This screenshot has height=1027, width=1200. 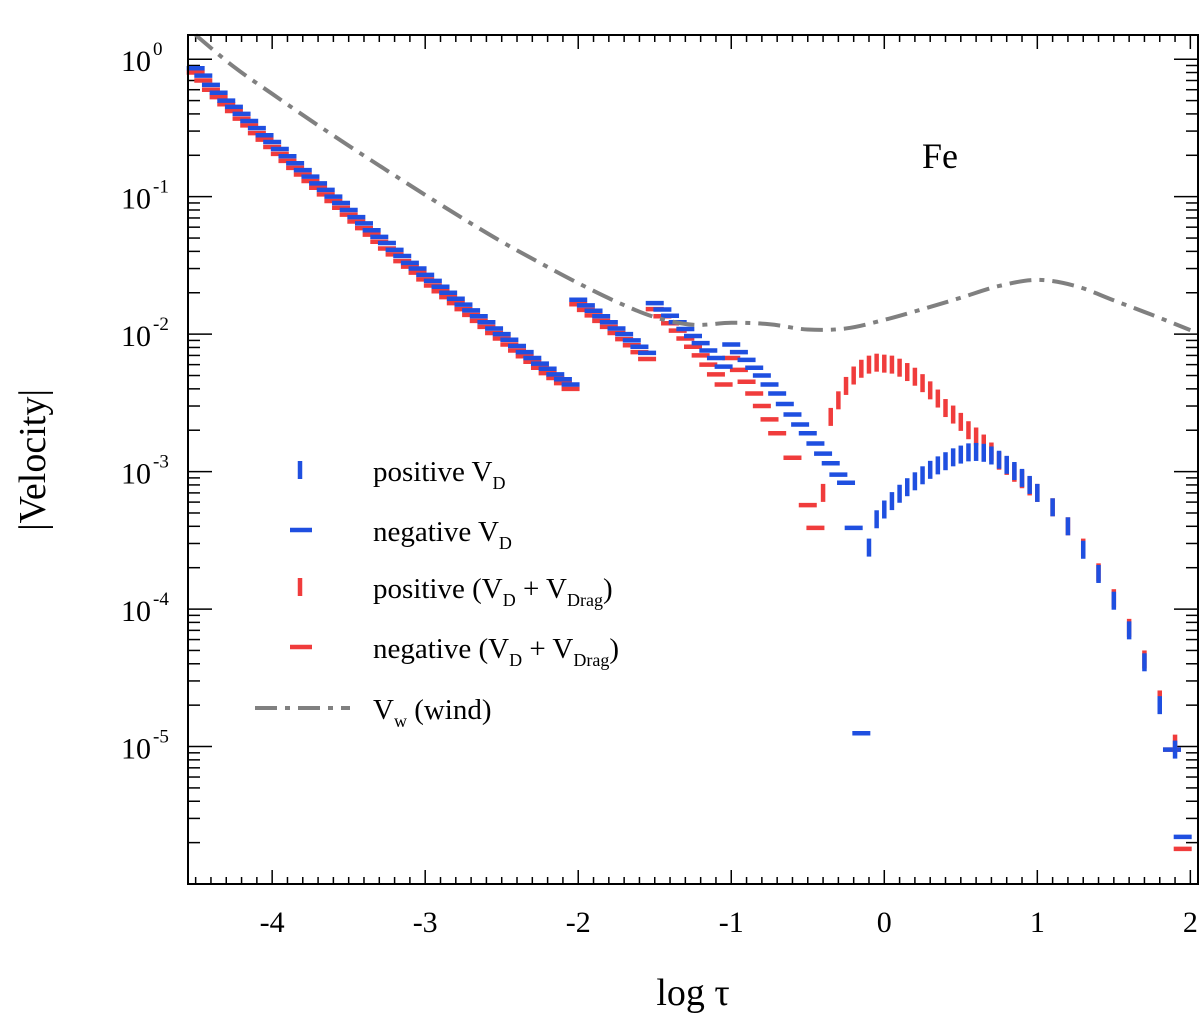 What do you see at coordinates (272, 922) in the screenshot?
I see `x-tick-label: -4` at bounding box center [272, 922].